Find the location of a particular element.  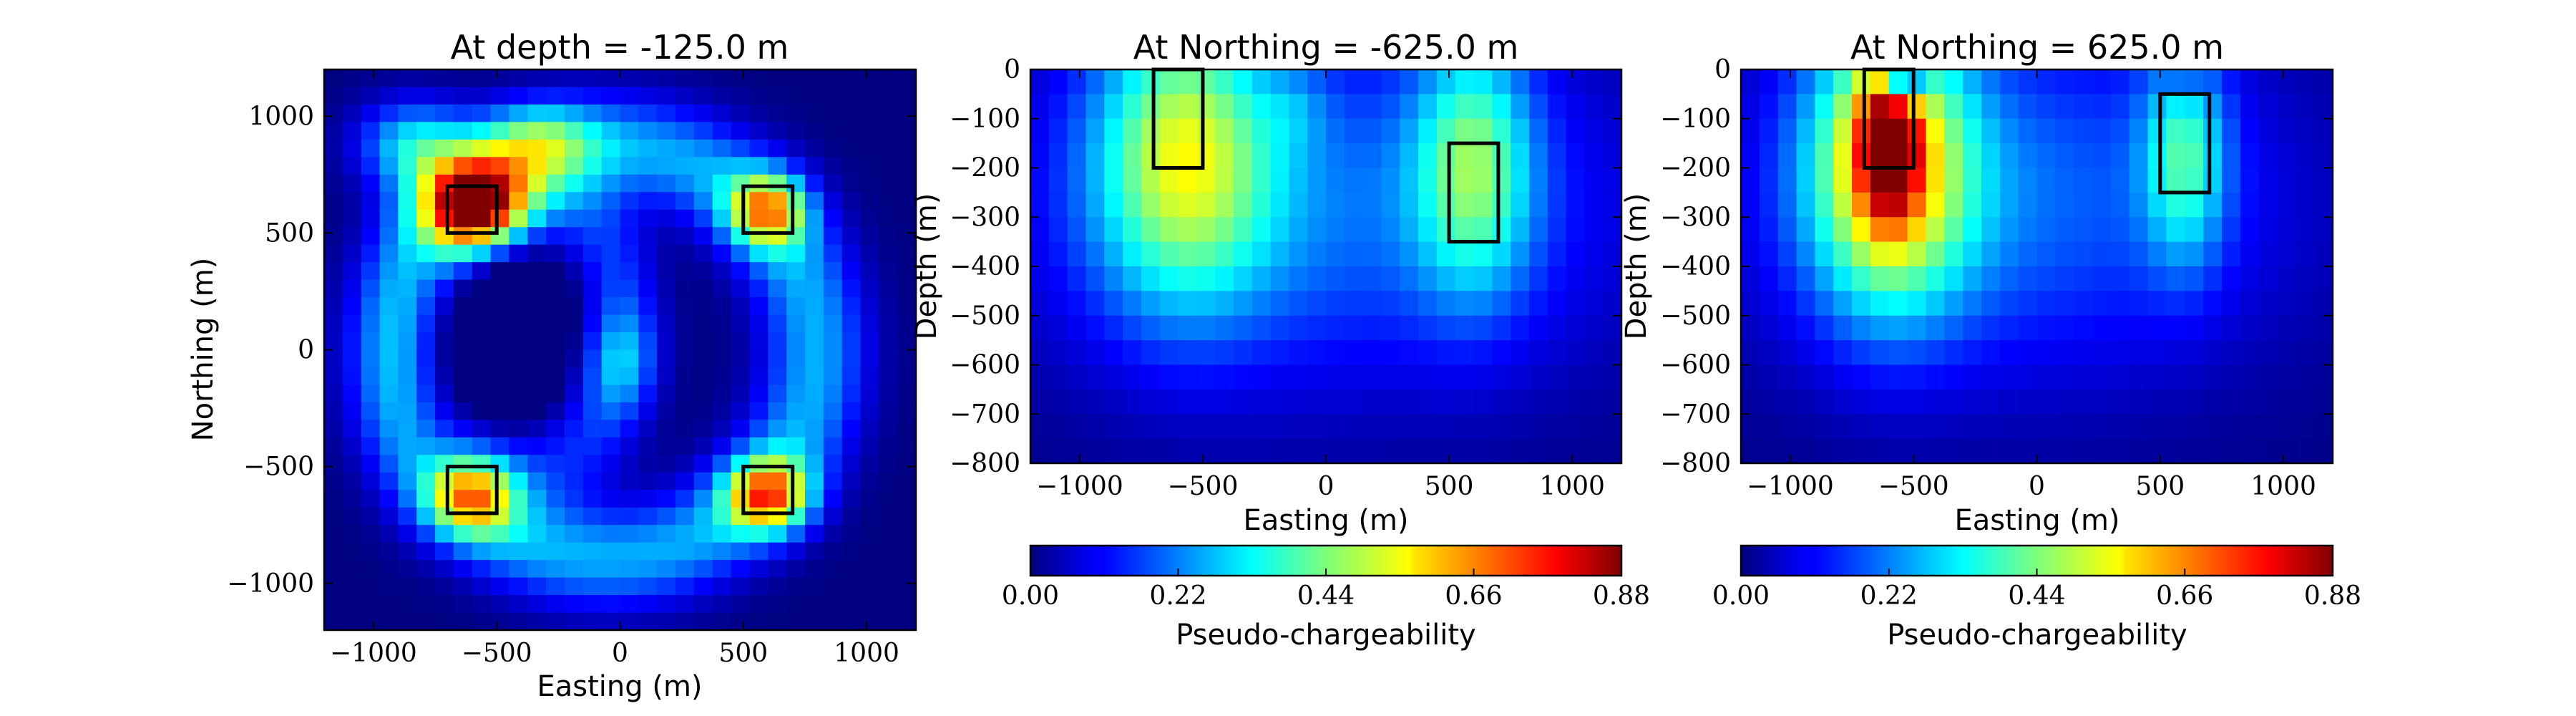

panel-2-colorbar-ticks: 0.00 0.22 0.44 0.66 0.88 is located at coordinates (1326, 590).